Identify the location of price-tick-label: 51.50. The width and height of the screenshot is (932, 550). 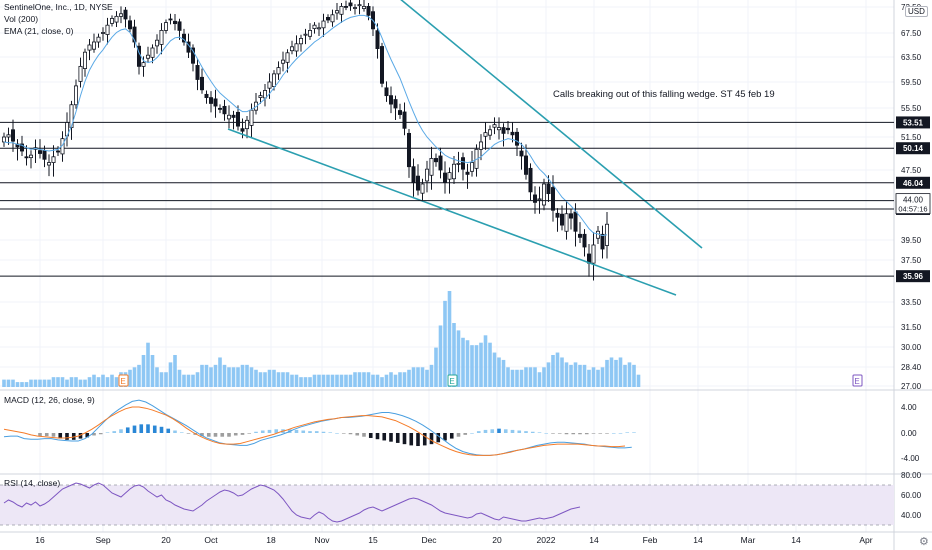
(911, 137).